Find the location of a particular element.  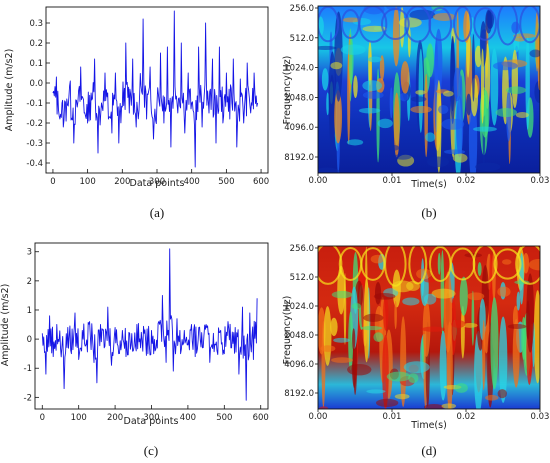

y-tick-label: 8192.0 is located at coordinates (299, 158).